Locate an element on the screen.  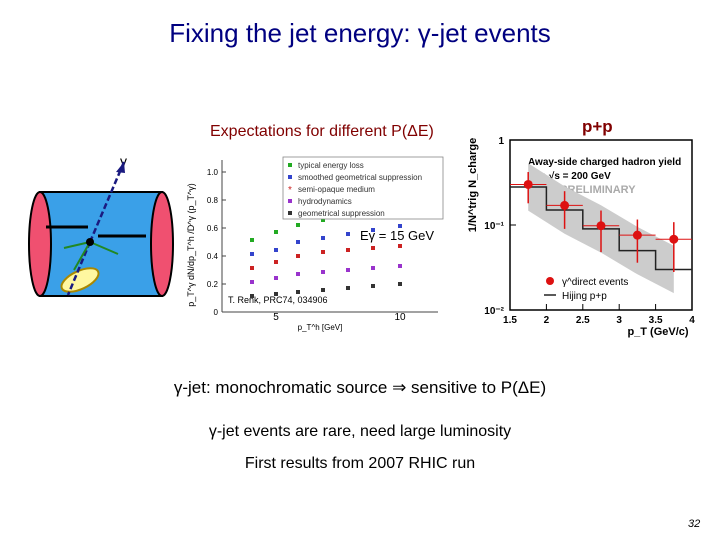
photon-arrowhead is located at coordinates (120, 167).